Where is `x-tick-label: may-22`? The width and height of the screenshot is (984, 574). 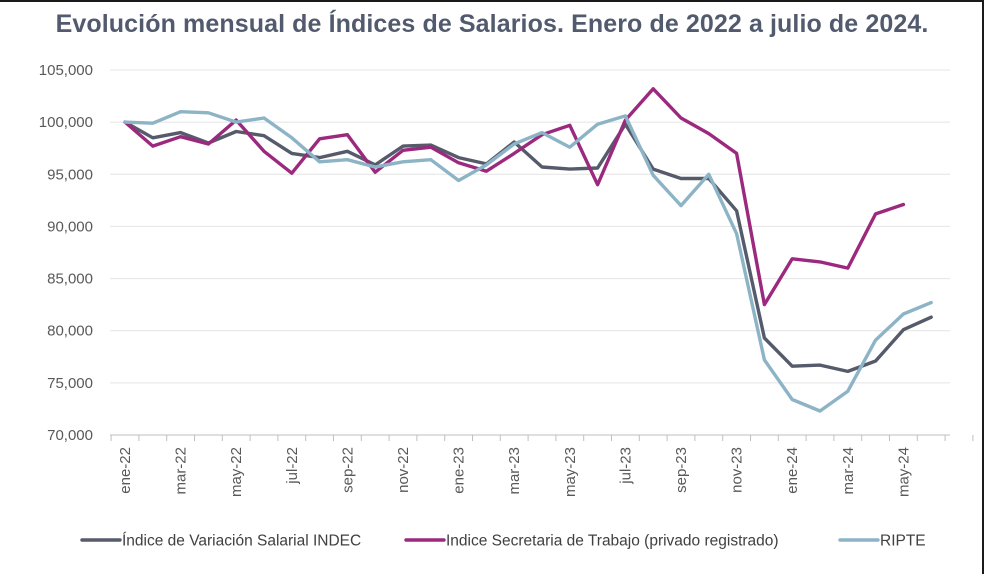 x-tick-label: may-22 is located at coordinates (236, 472).